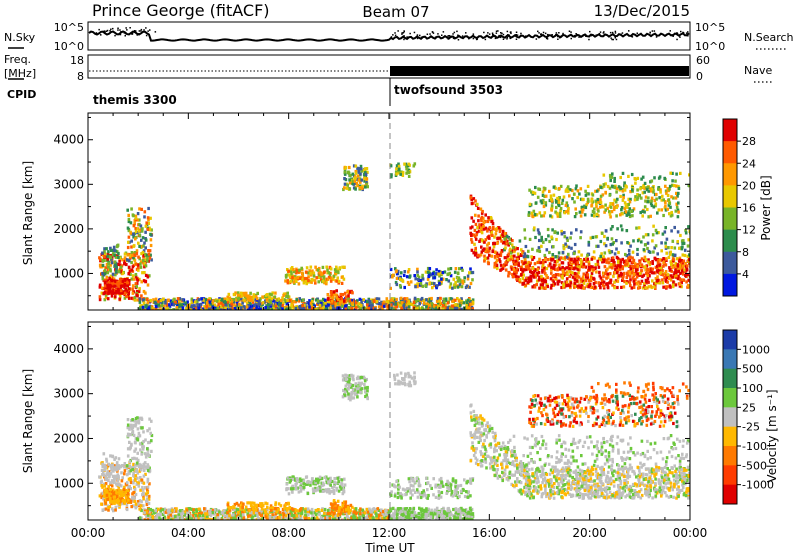 The width and height of the screenshot is (800, 554). Describe the element at coordinates (188, 533) in the screenshot. I see `x-tick-label: 04:00` at that location.